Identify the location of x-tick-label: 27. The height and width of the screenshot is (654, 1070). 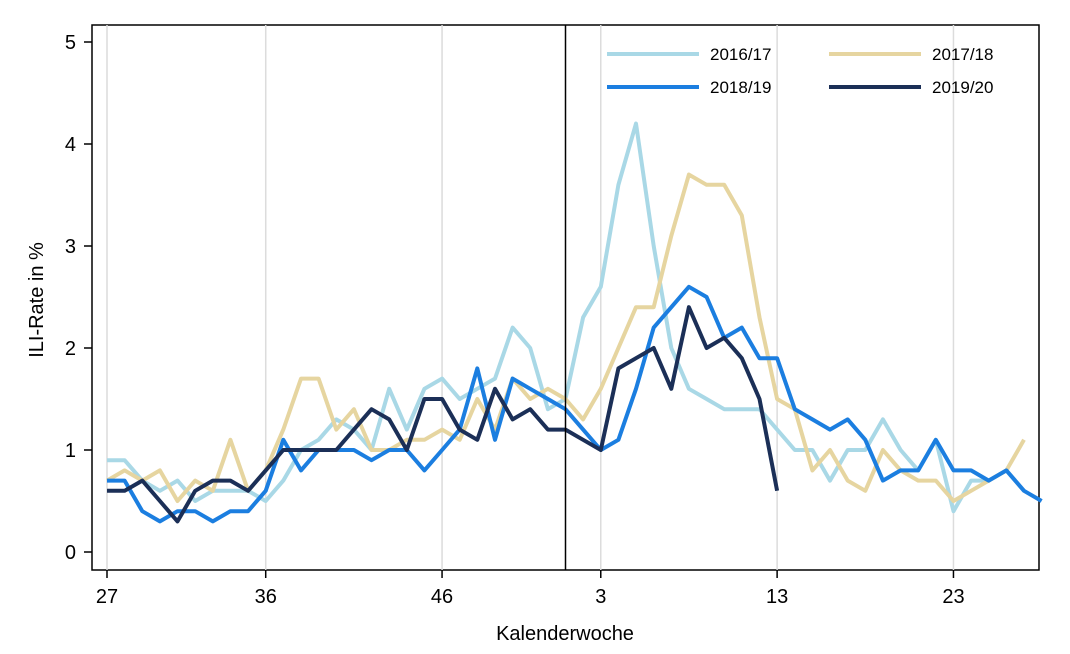
(107, 597).